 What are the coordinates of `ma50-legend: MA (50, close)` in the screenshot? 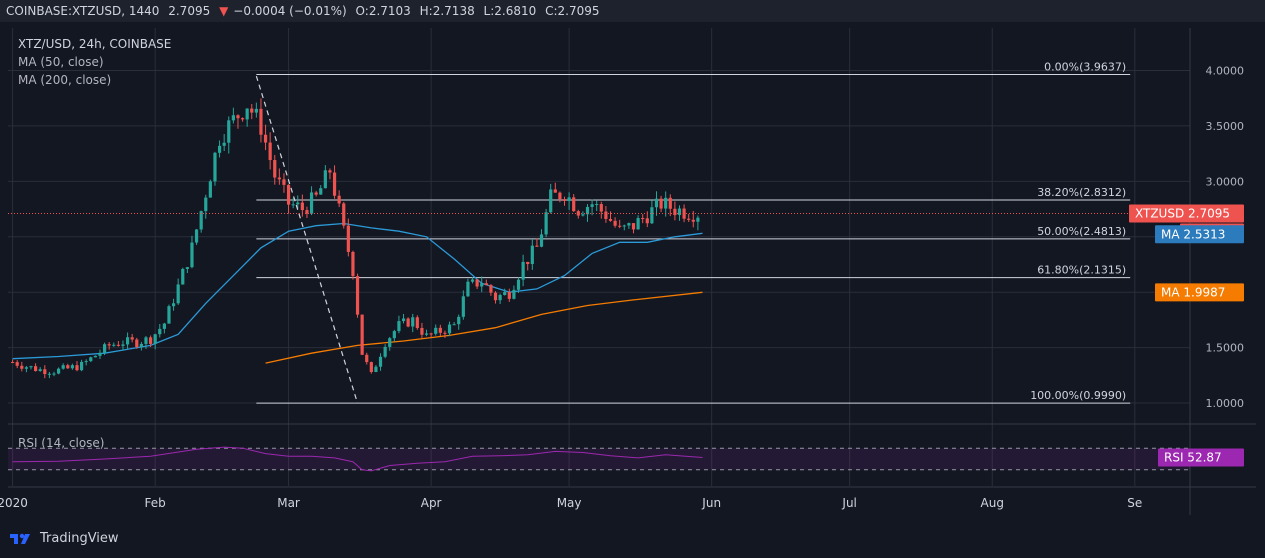 It's located at (61, 62).